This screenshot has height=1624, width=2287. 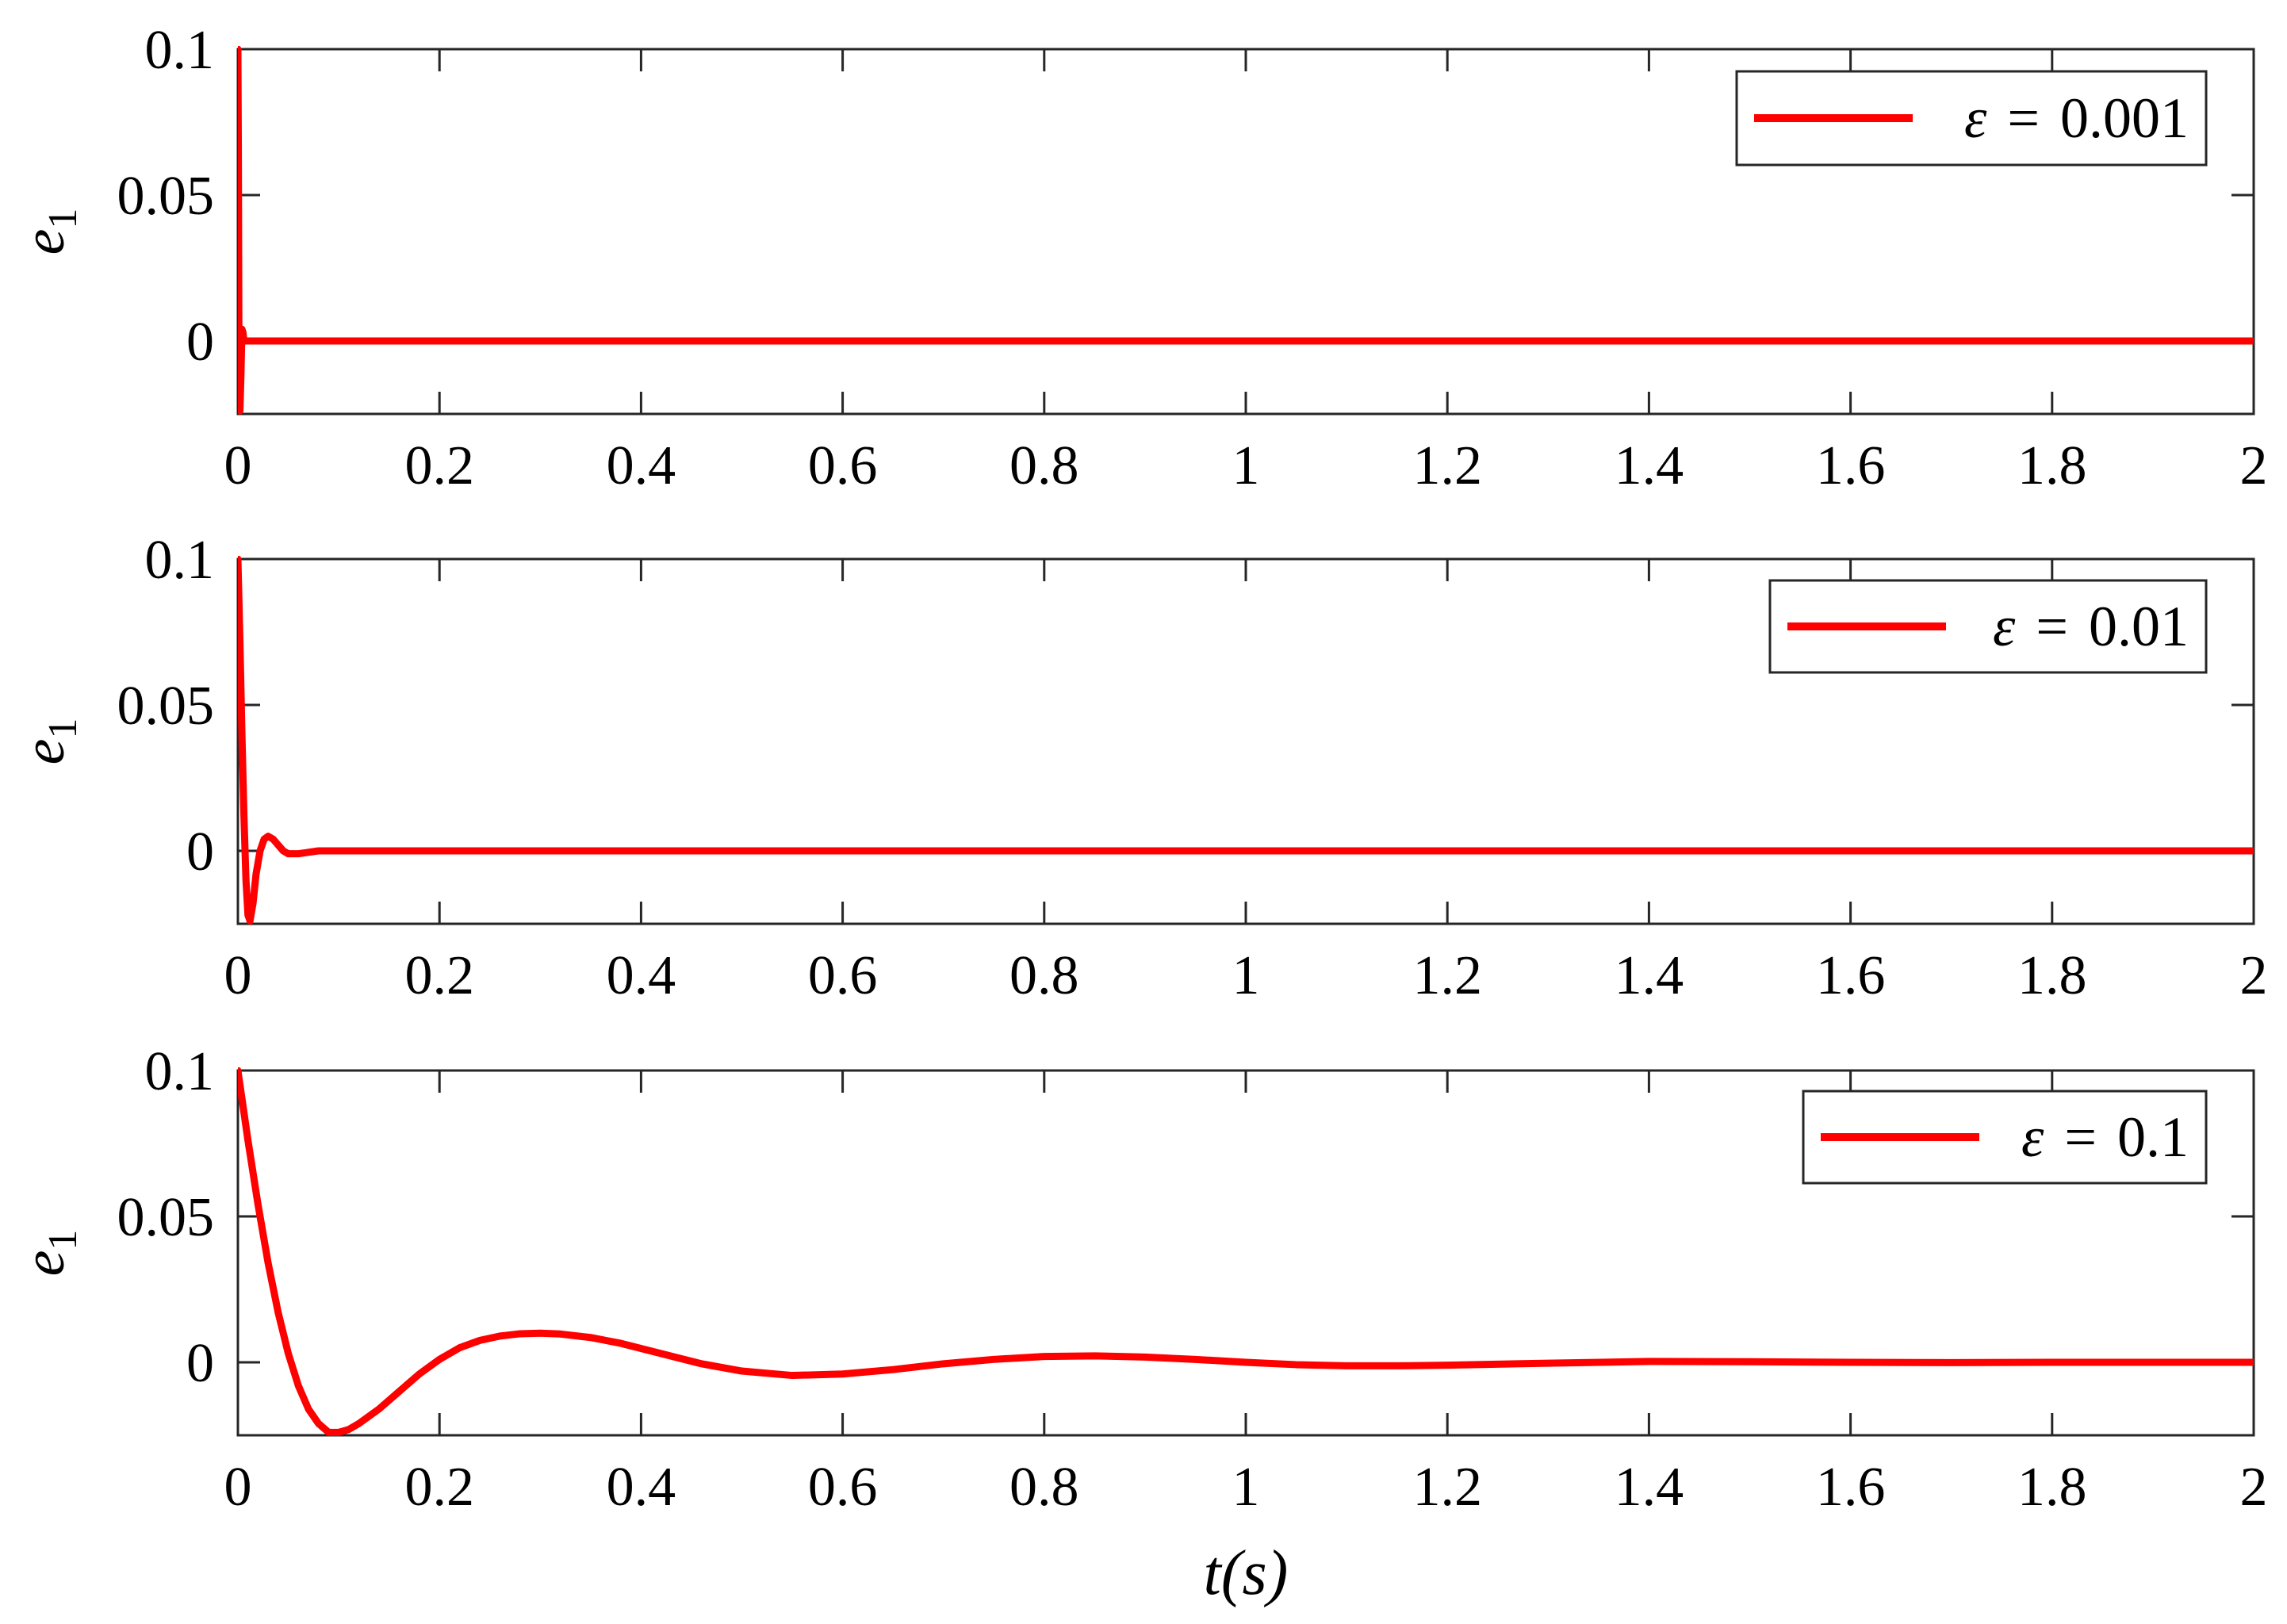 What do you see at coordinates (2005, 1137) in the screenshot?
I see `legend: ε = 0.1` at bounding box center [2005, 1137].